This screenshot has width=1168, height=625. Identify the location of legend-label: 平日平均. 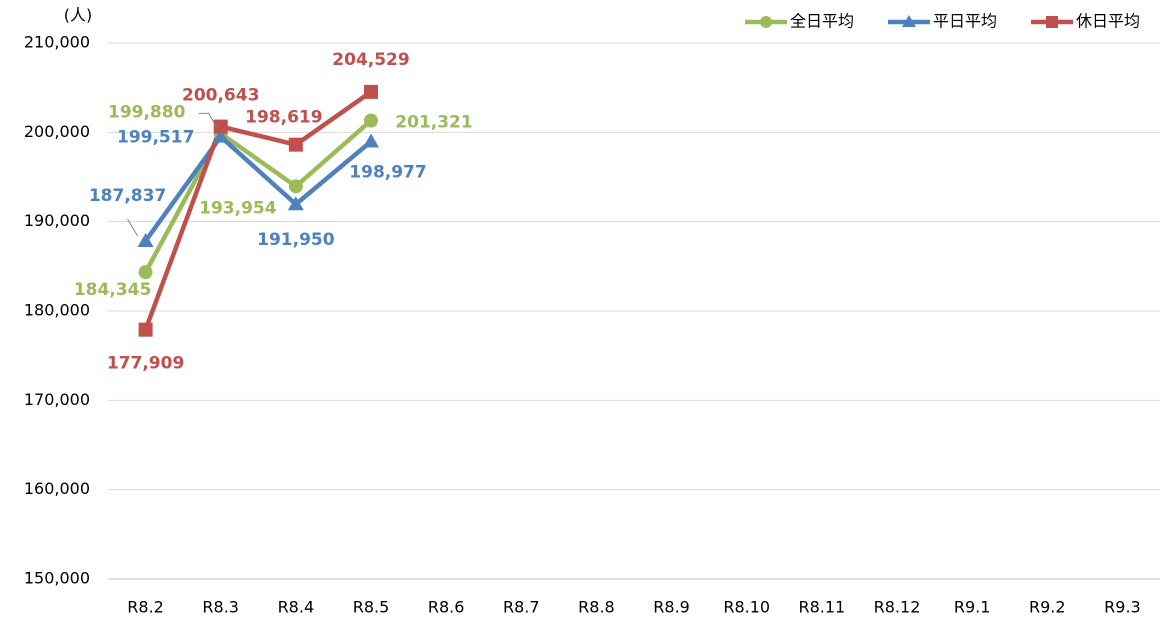
(965, 21).